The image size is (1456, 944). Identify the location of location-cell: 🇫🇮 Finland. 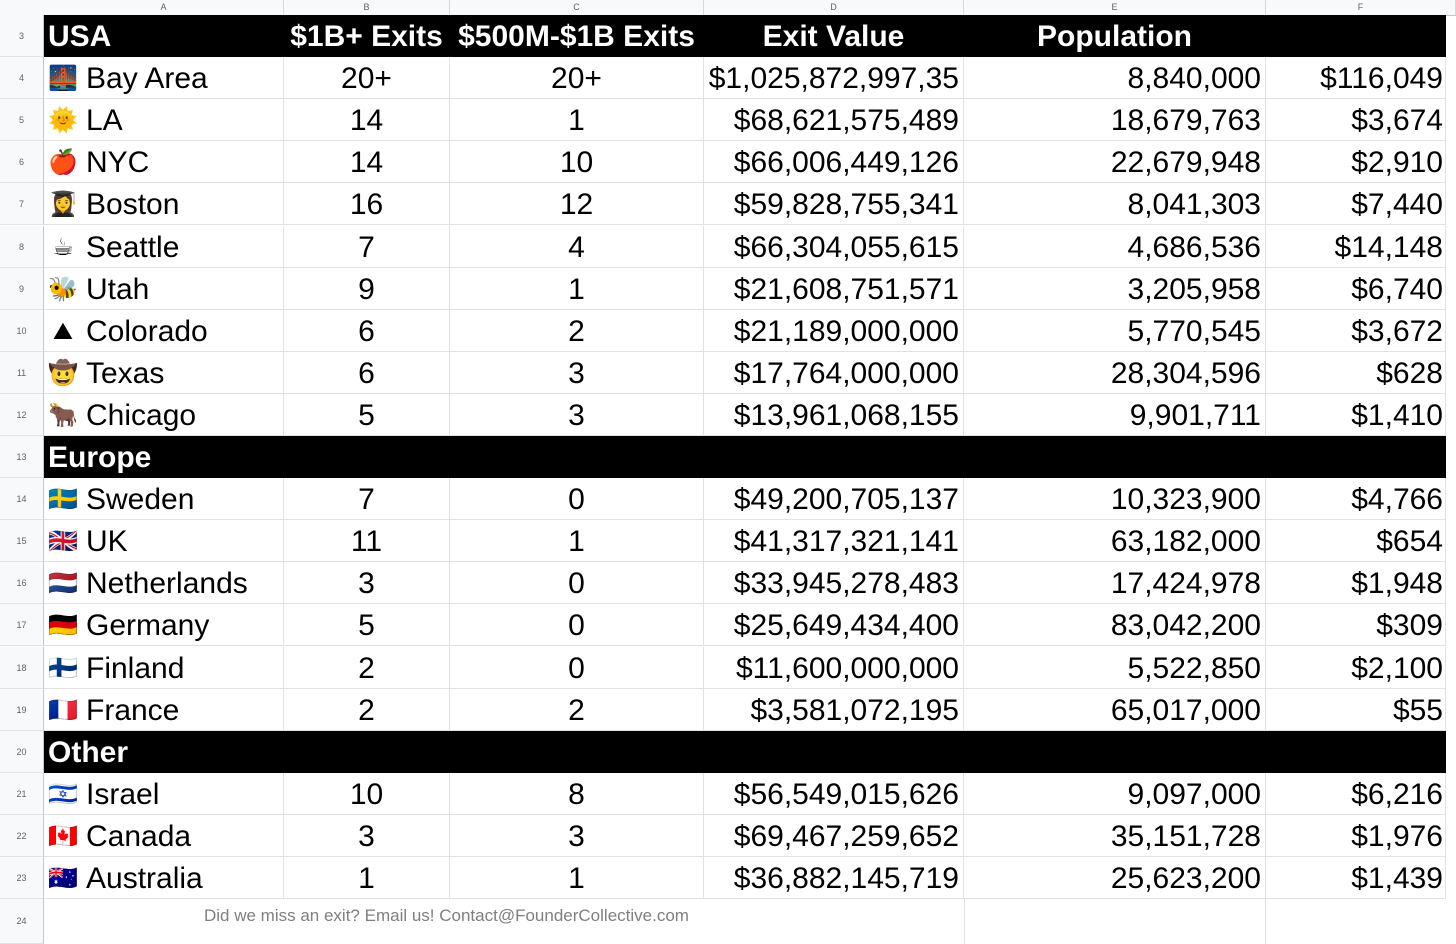
(164, 667).